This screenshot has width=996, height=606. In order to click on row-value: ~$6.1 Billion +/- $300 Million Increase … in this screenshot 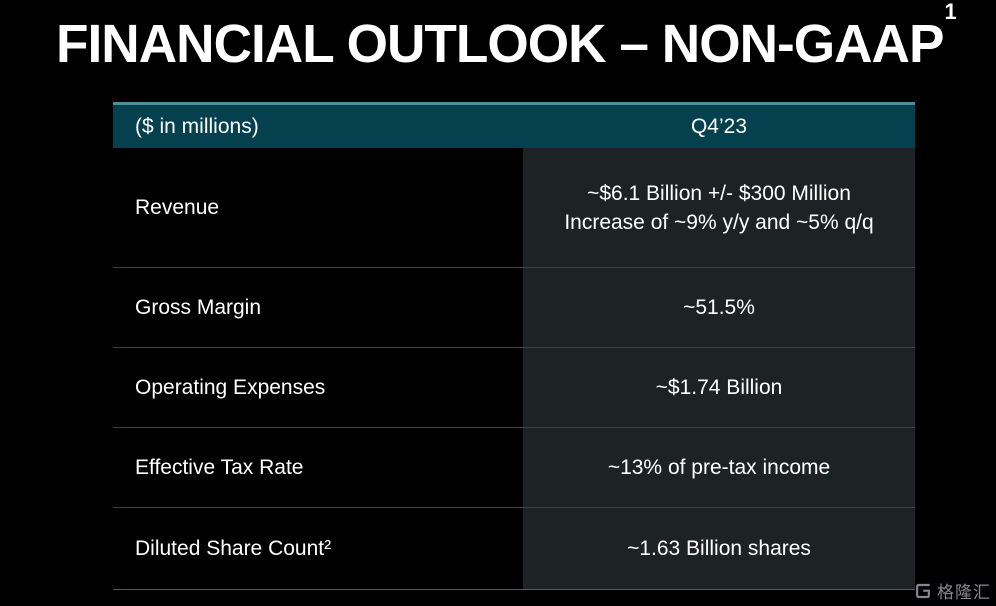, I will do `click(719, 207)`.